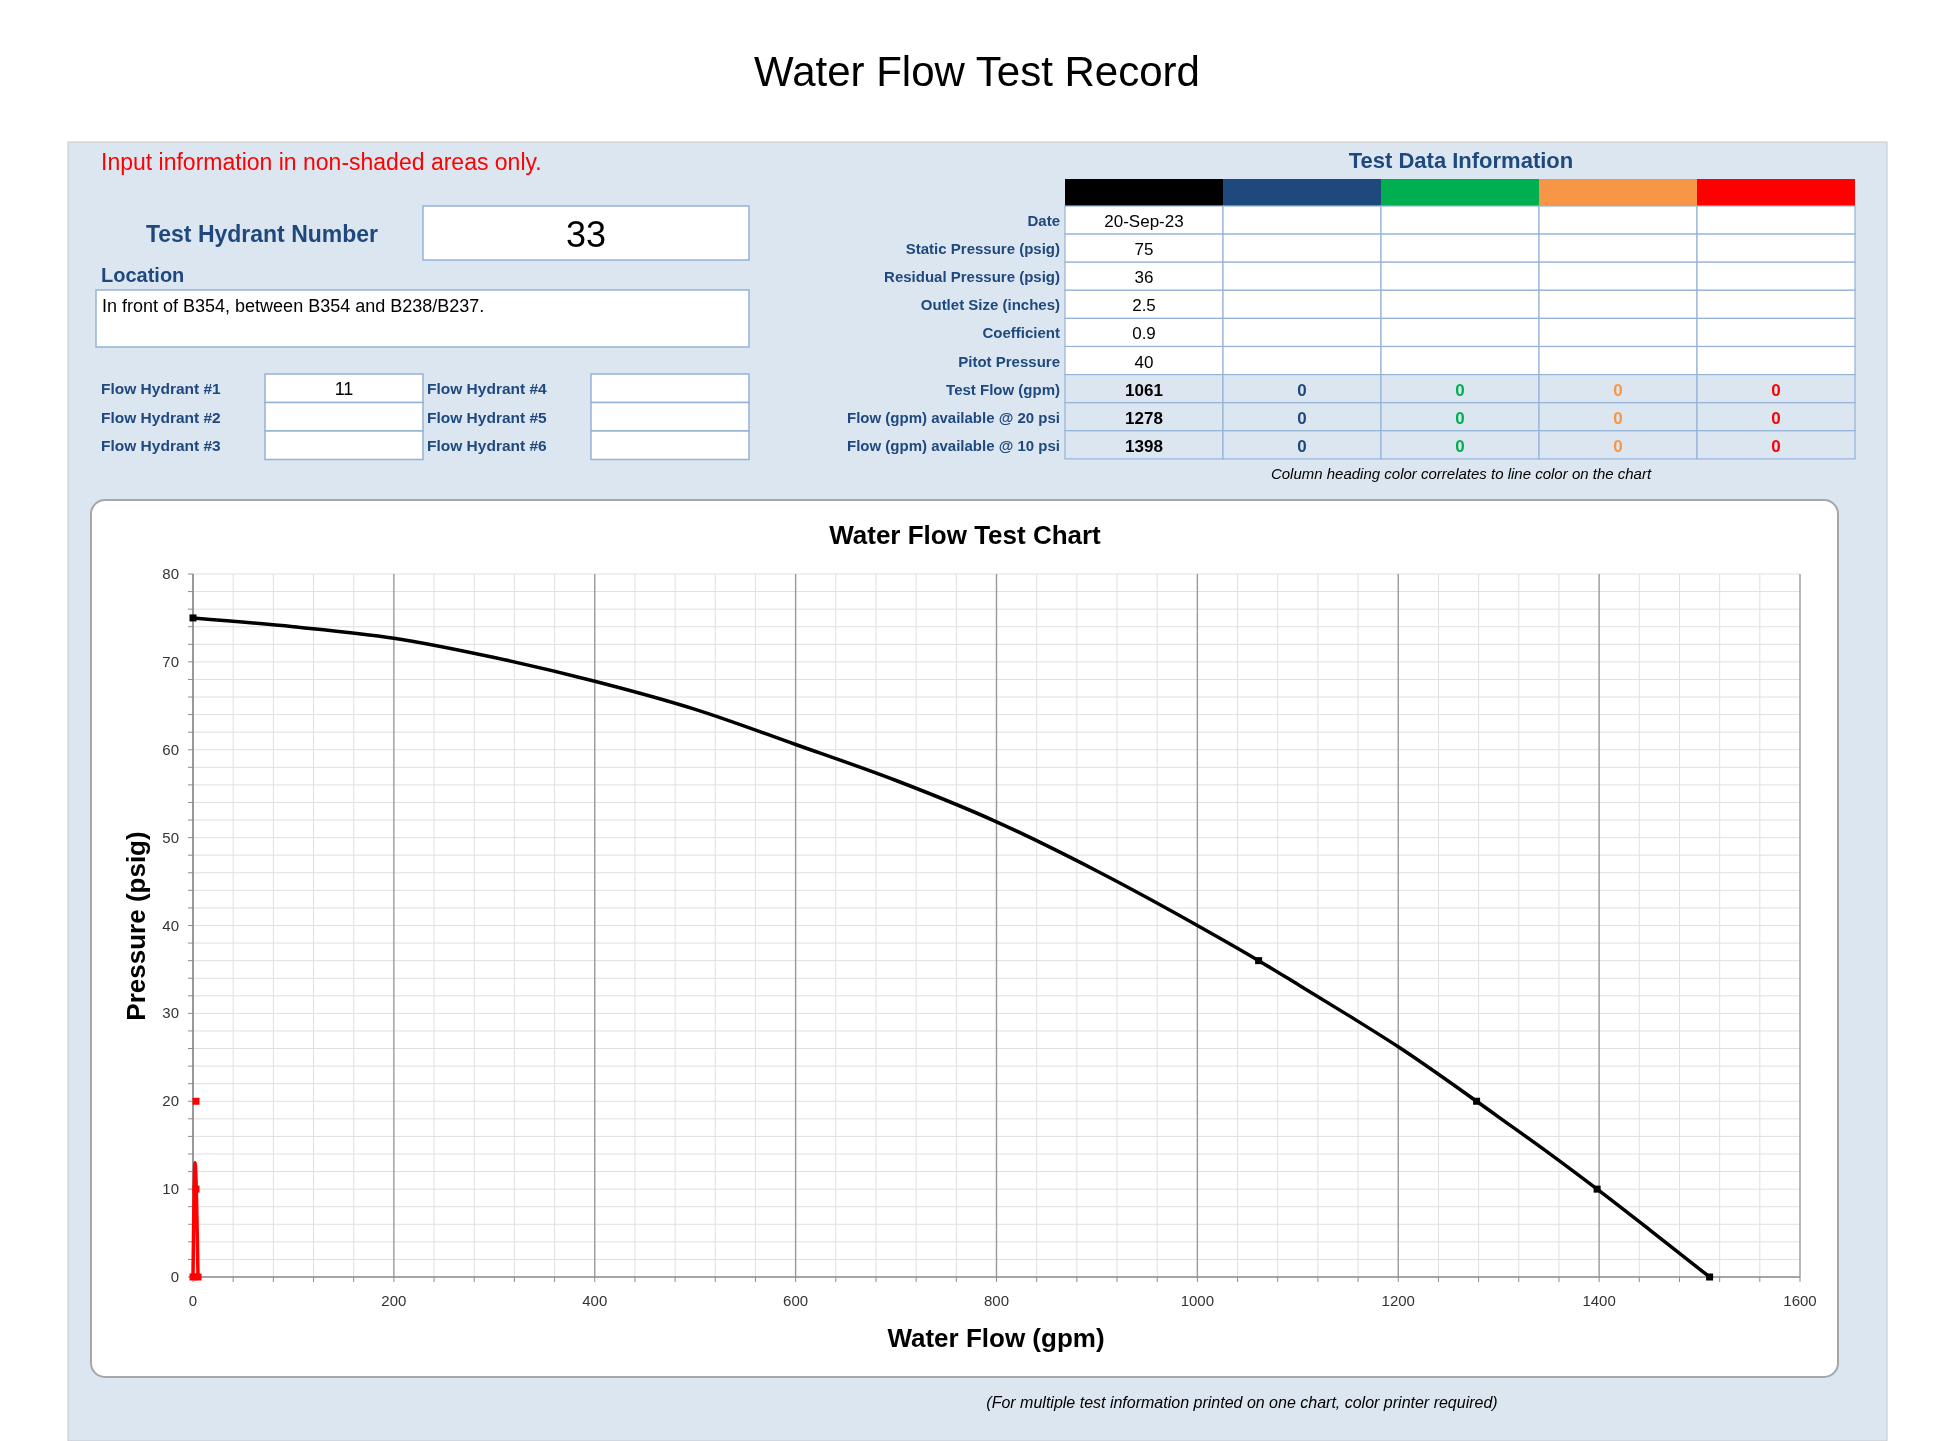 This screenshot has width=1936, height=1441. Describe the element at coordinates (965, 535) in the screenshot. I see `chart-title: Water Flow Test Chart` at that location.